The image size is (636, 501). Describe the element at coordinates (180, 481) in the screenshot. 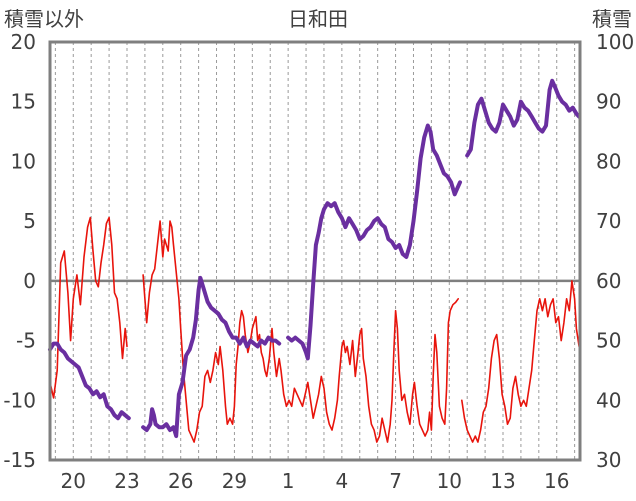

I see `x-tick-label: 26` at that location.